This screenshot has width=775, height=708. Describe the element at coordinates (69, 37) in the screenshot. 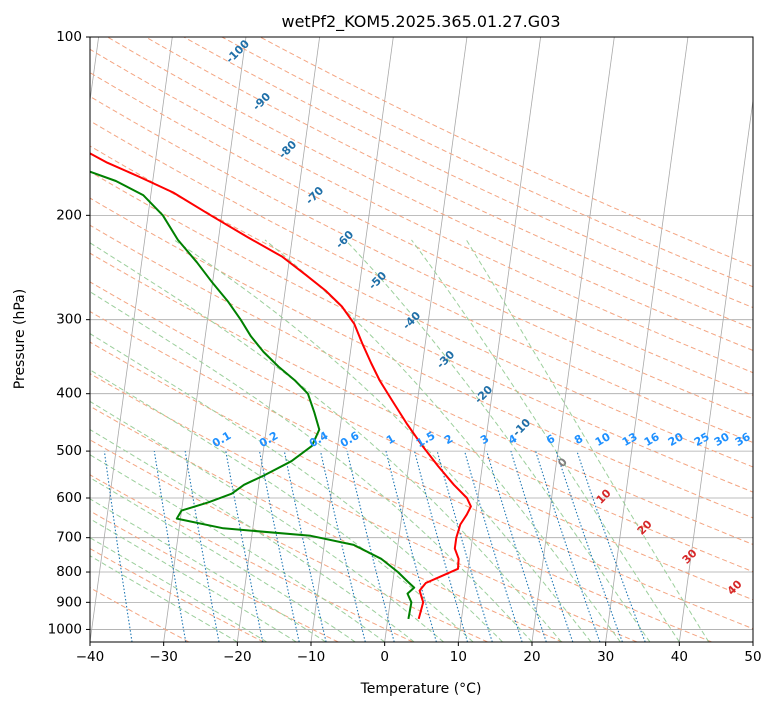

I see `y-tick-label: 100` at that location.